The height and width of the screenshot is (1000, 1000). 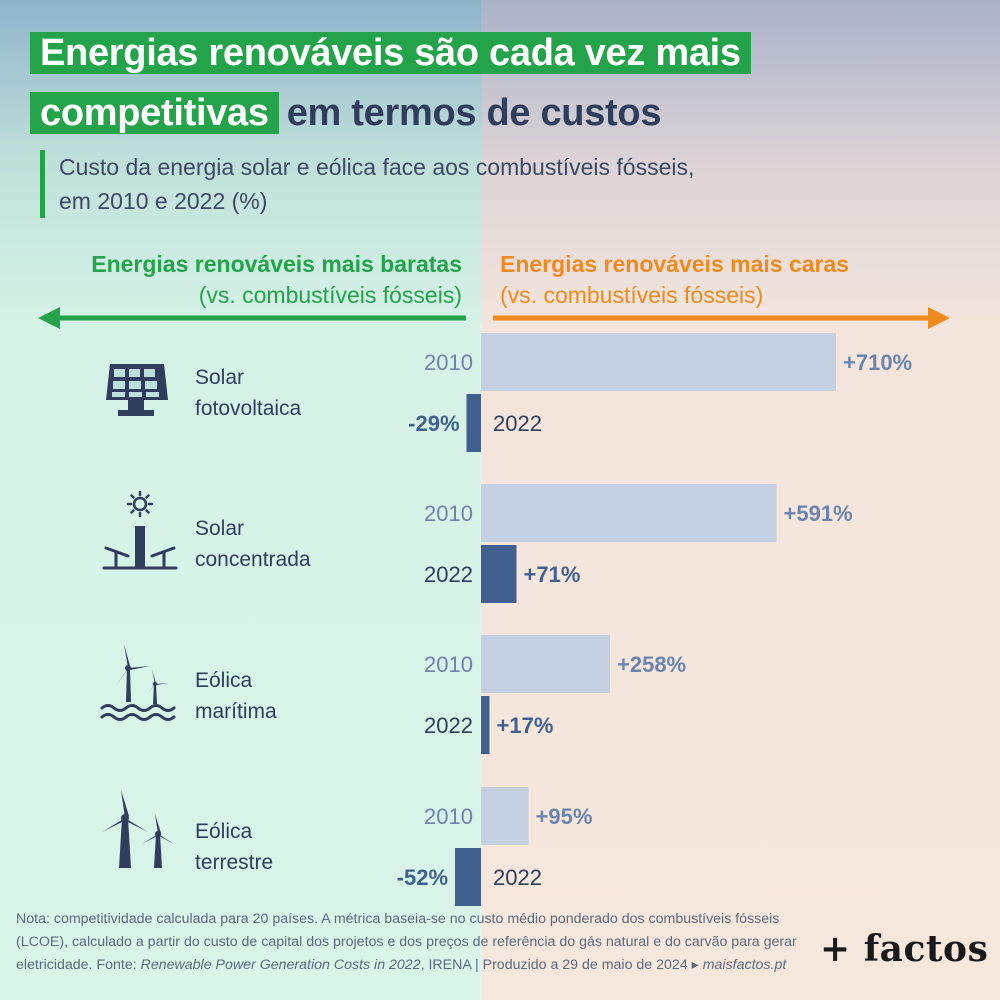 I want to click on tech-label-wind-offshore: Eólica marítima, so click(x=236, y=696).